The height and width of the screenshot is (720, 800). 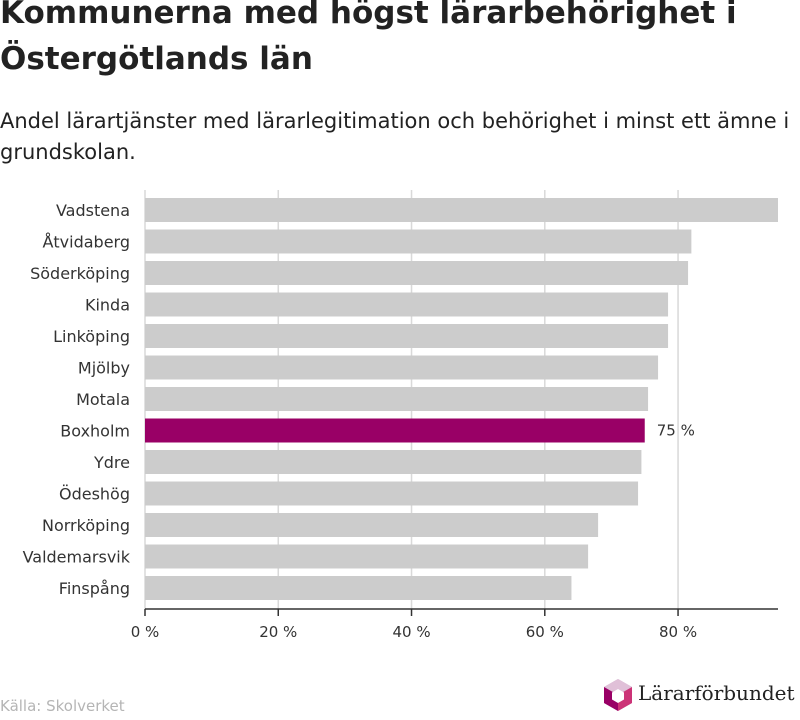 What do you see at coordinates (278, 632) in the screenshot?
I see `x-tick-label: 20 %` at bounding box center [278, 632].